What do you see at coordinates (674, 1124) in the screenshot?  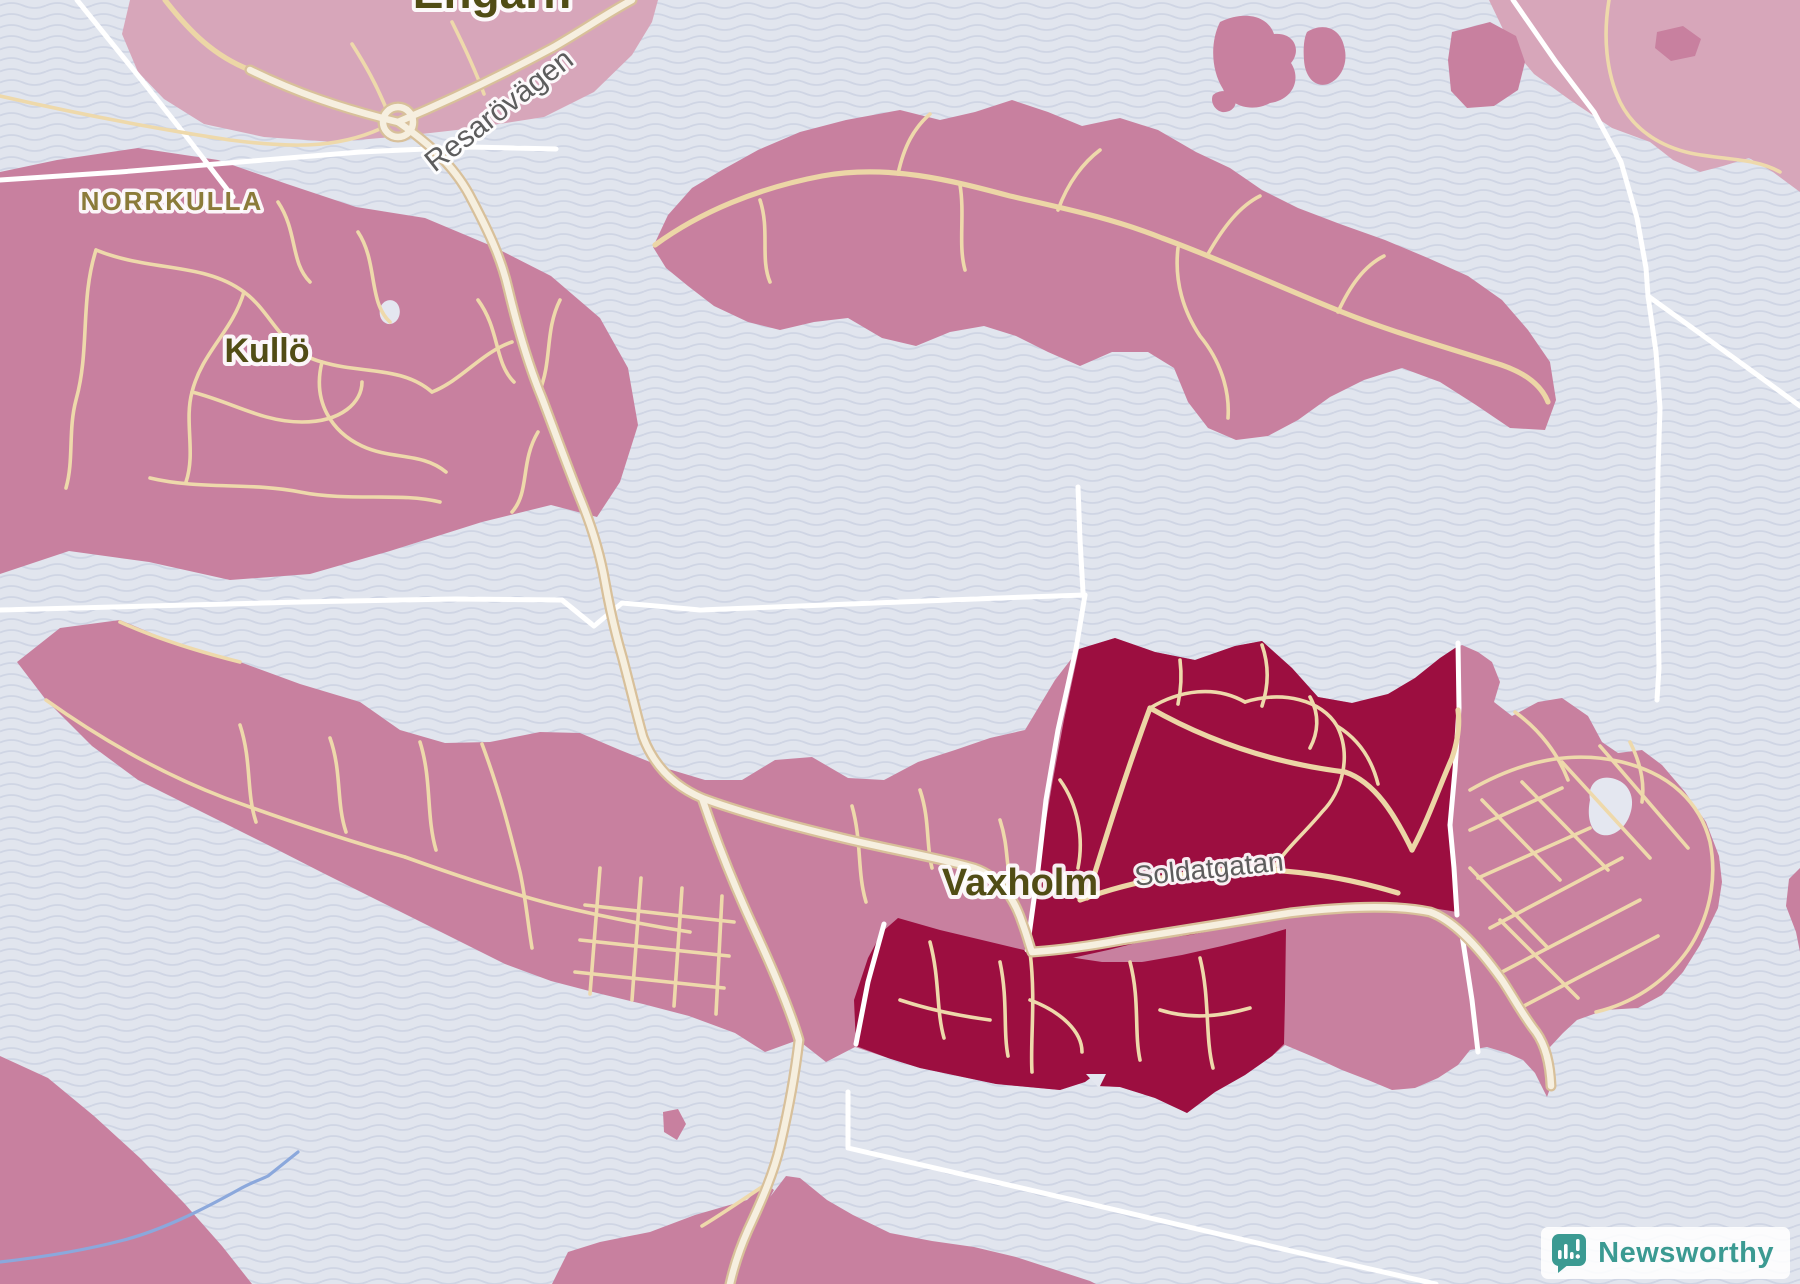 I see `islet-south` at bounding box center [674, 1124].